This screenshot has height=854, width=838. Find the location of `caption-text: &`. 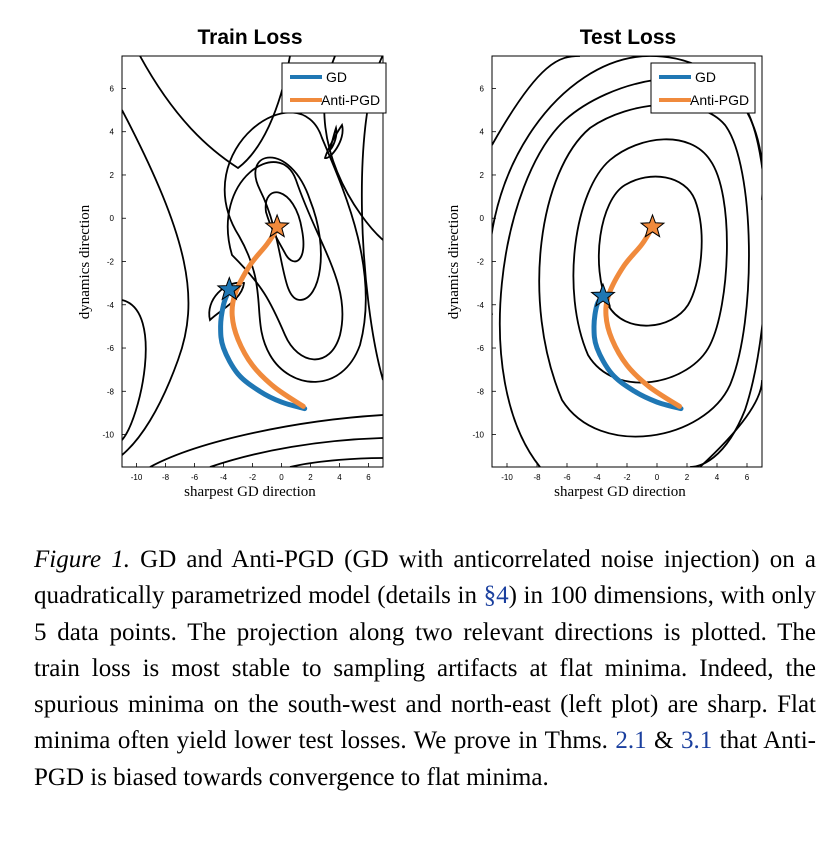

caption-text: & is located at coordinates (663, 741).